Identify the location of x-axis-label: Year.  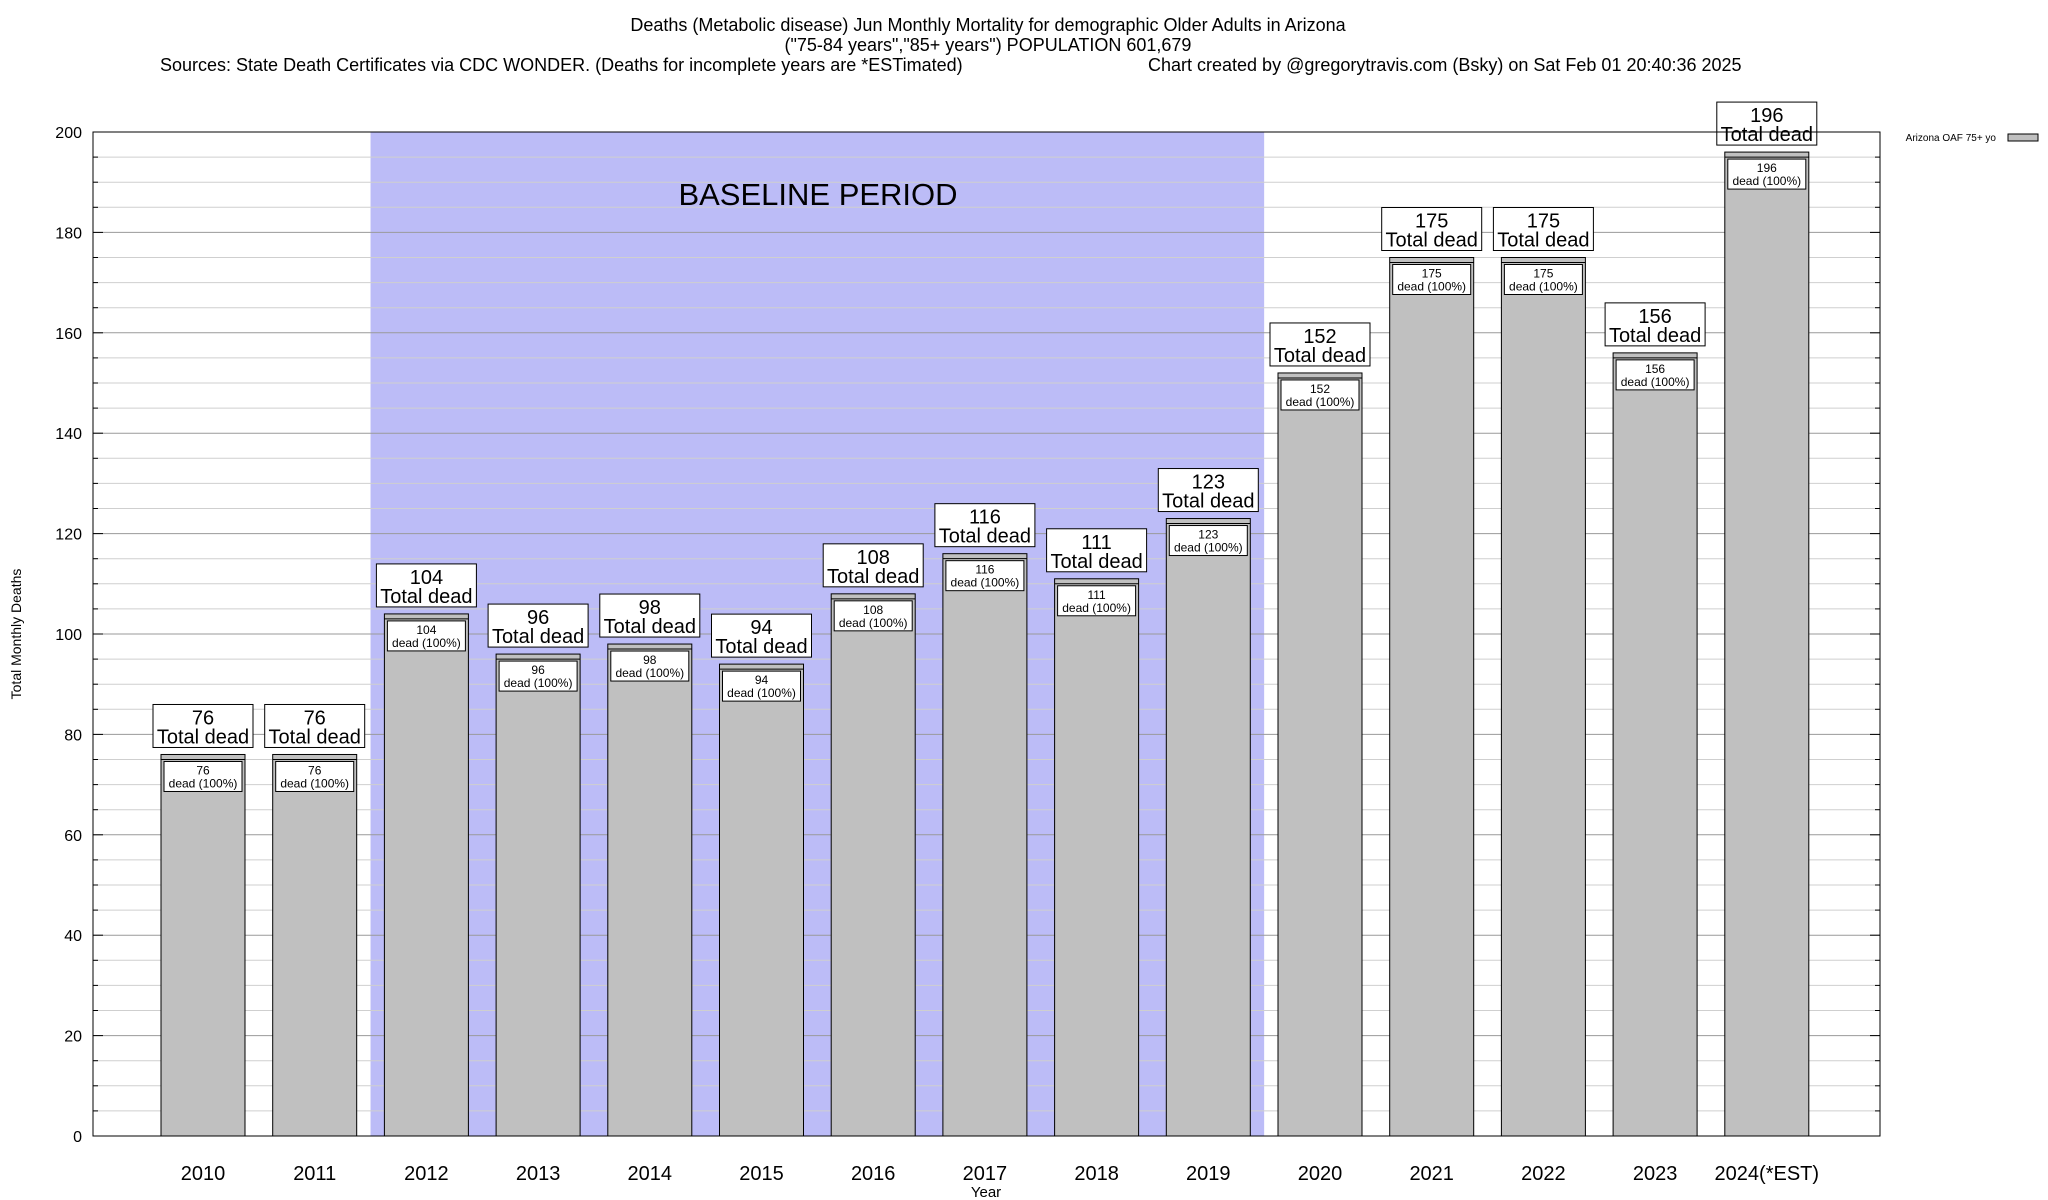
(986, 1192).